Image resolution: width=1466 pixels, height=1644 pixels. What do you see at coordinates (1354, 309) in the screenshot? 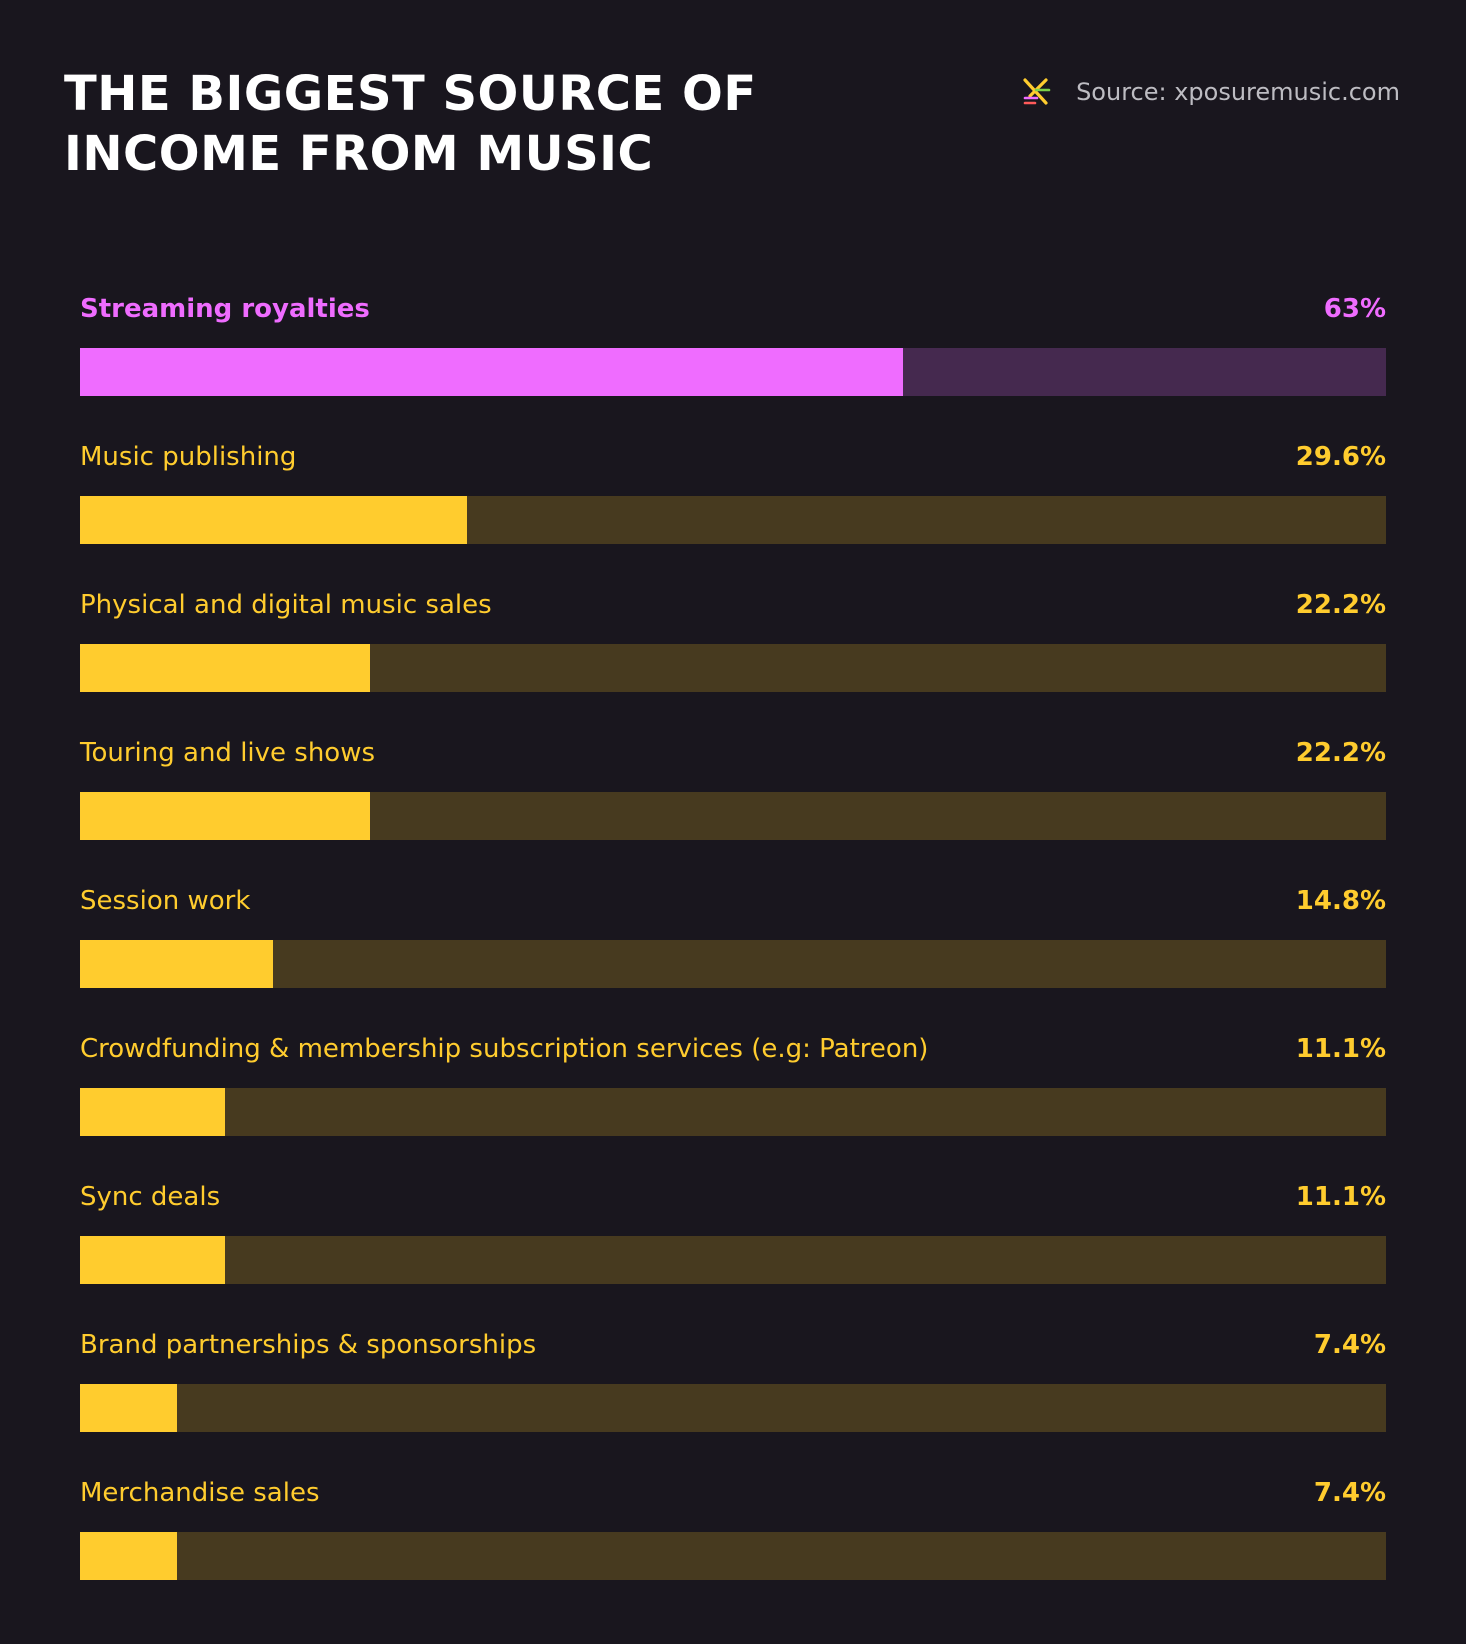
I see `bar-value-label: 63%` at bounding box center [1354, 309].